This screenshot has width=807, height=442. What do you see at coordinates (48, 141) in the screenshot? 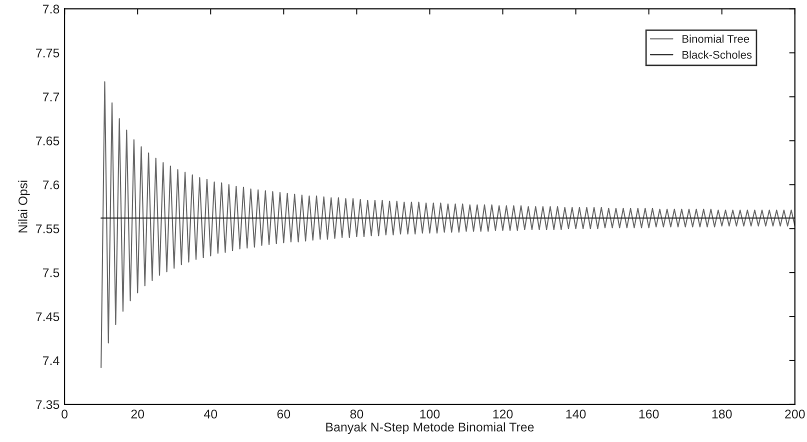
I see `y-tick-label: 7.65` at bounding box center [48, 141].